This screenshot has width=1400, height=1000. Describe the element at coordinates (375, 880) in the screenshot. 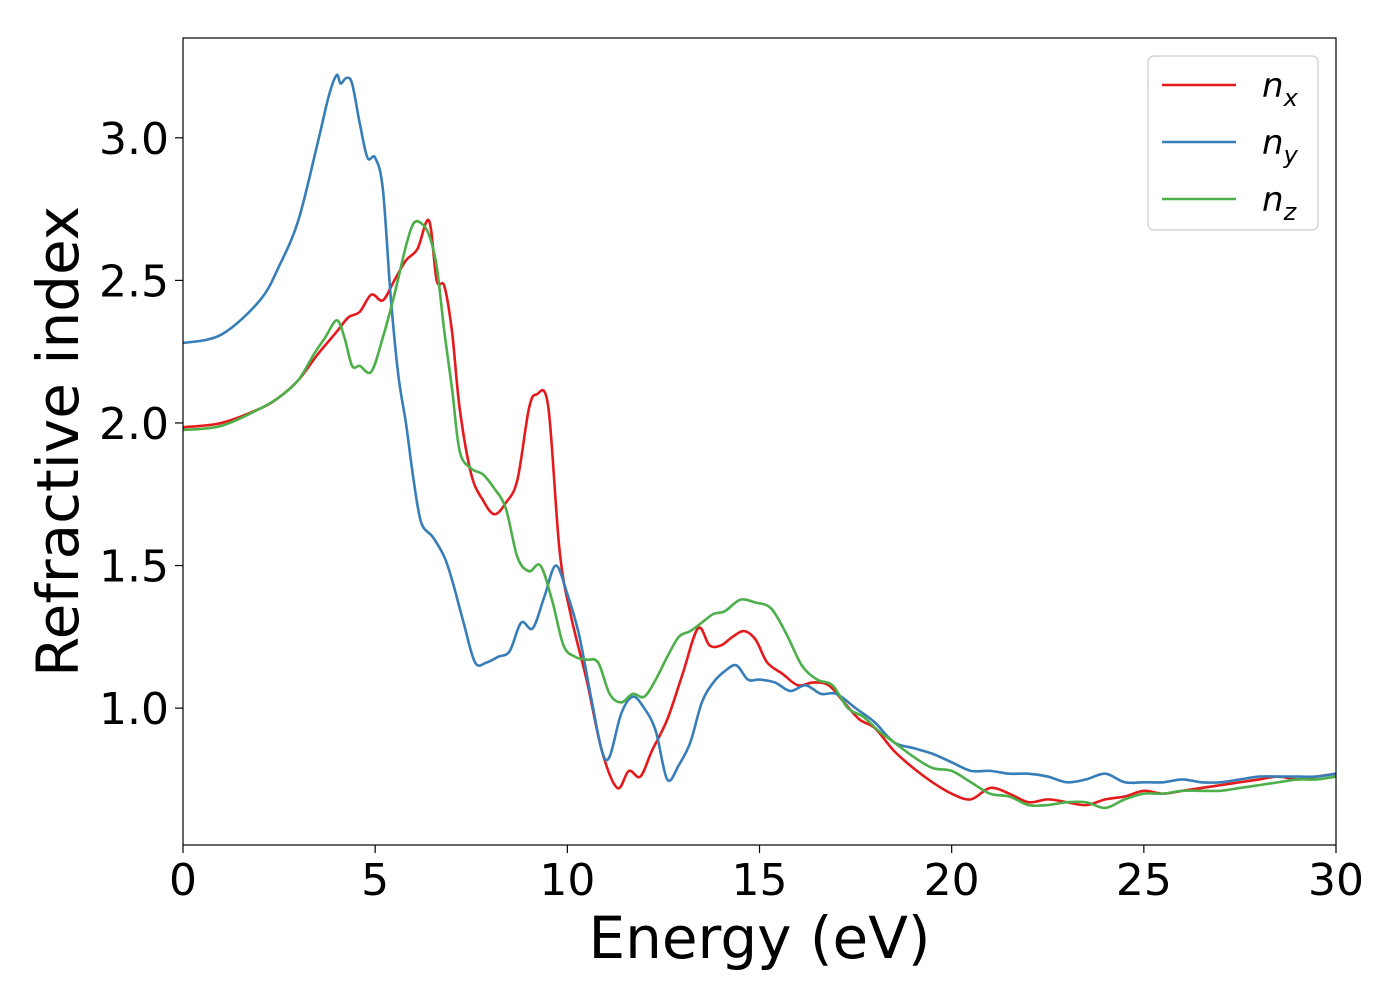

I see `x-tick-label: 5` at that location.